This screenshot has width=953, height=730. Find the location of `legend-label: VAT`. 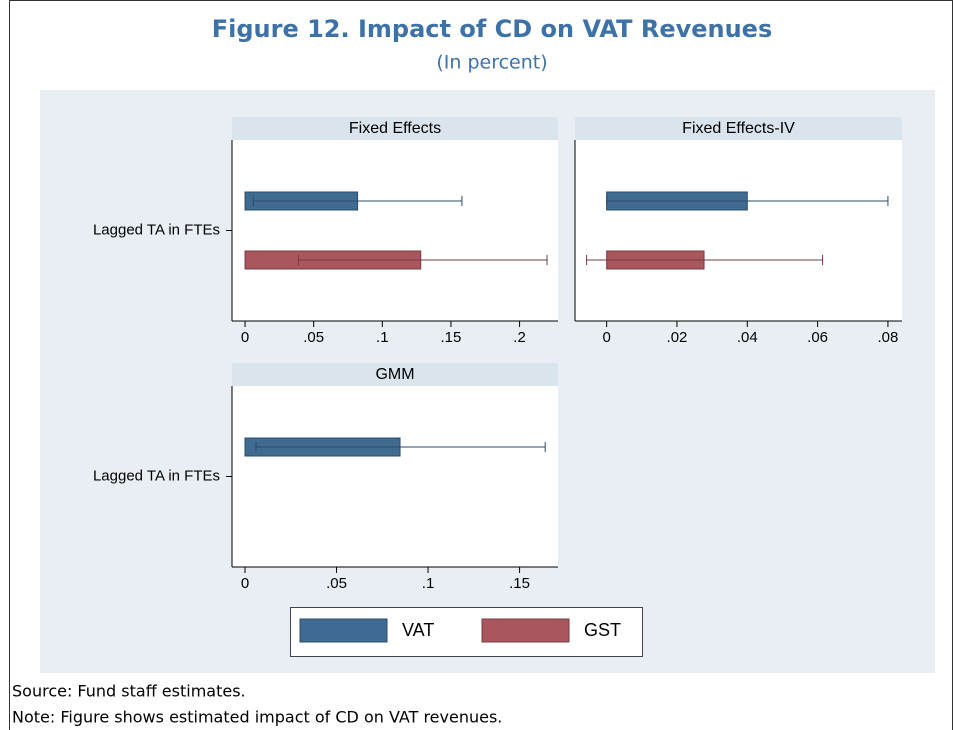

legend-label: VAT is located at coordinates (418, 630).